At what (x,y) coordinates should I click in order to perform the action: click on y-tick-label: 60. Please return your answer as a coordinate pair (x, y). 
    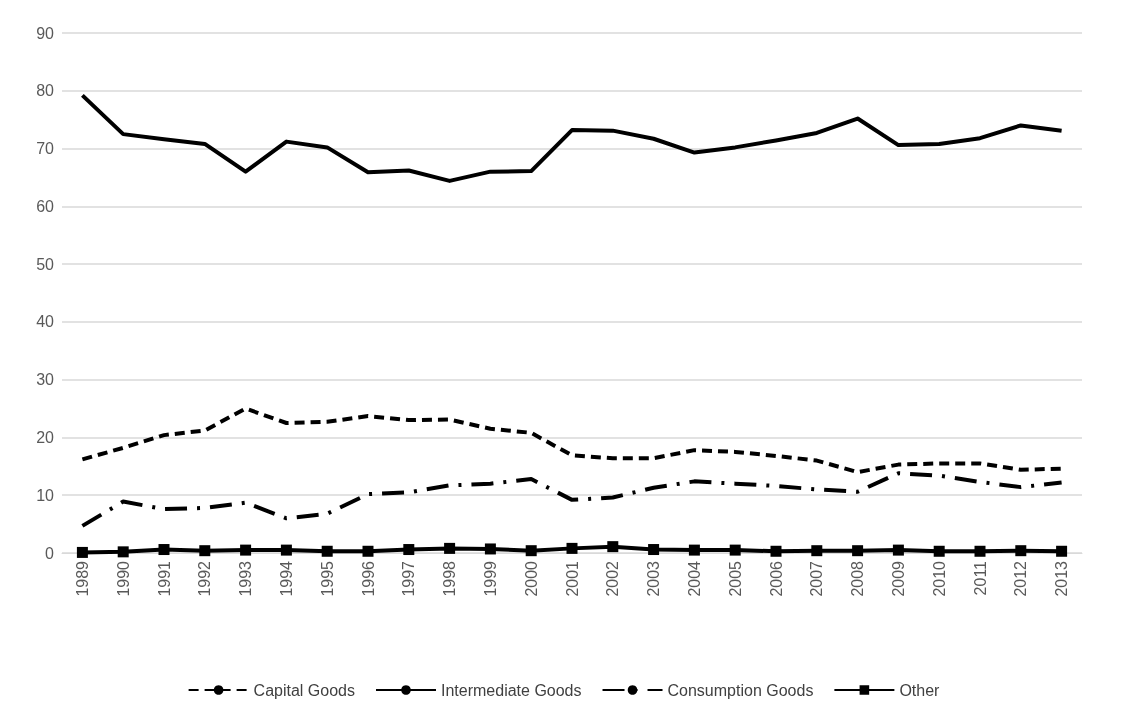
    Looking at the image, I should click on (45, 206).